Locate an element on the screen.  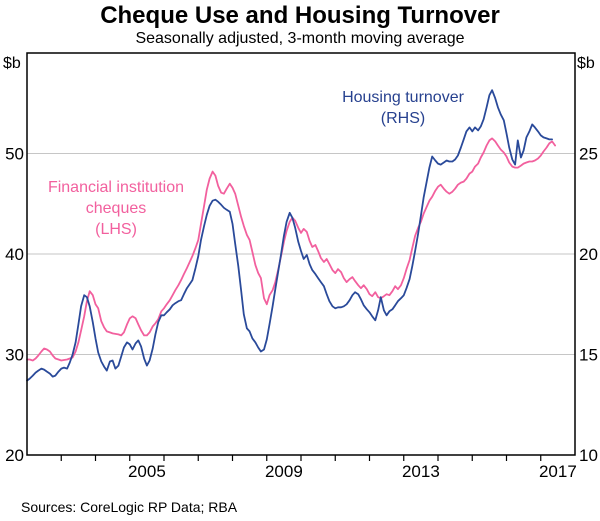
left-tick-label-30: 30 is located at coordinates (14, 355).